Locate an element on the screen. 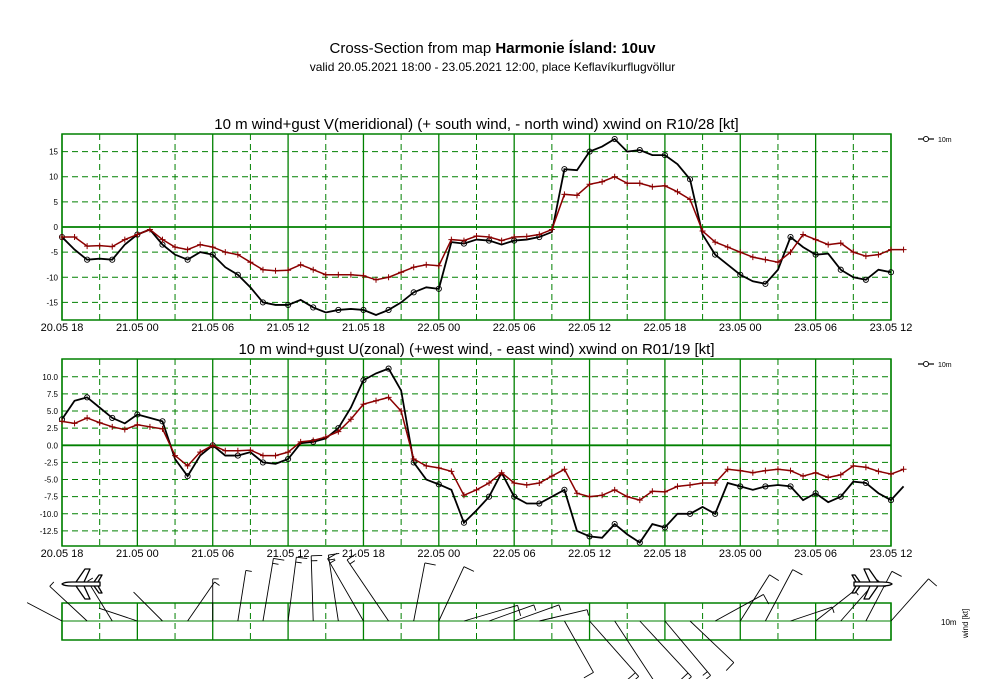 Image resolution: width=1000 pixels, height=679 pixels. u-plot-xtick-label: 23.05 00 is located at coordinates (740, 554).